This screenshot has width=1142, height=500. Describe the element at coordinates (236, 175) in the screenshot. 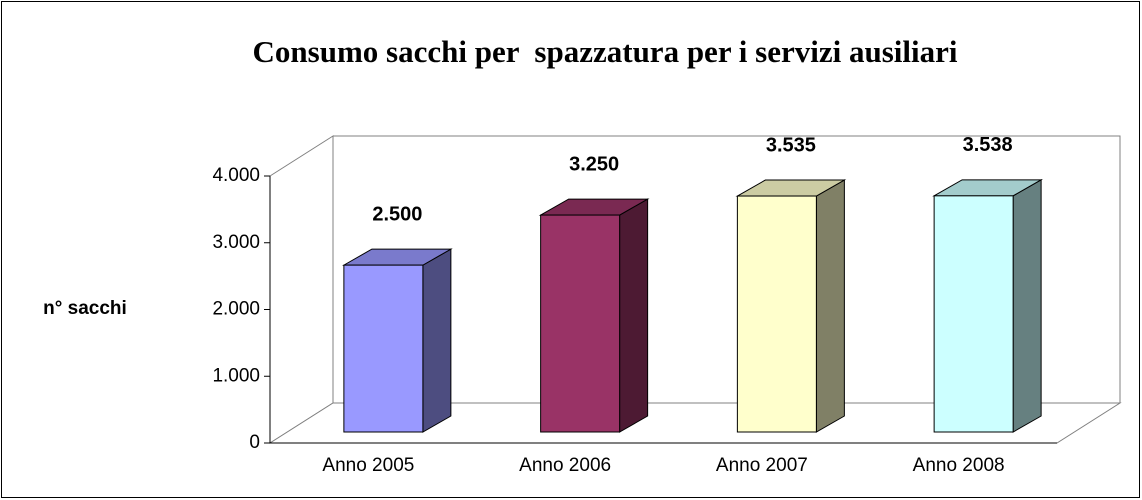

I see `y-tick-label: 4.000` at that location.